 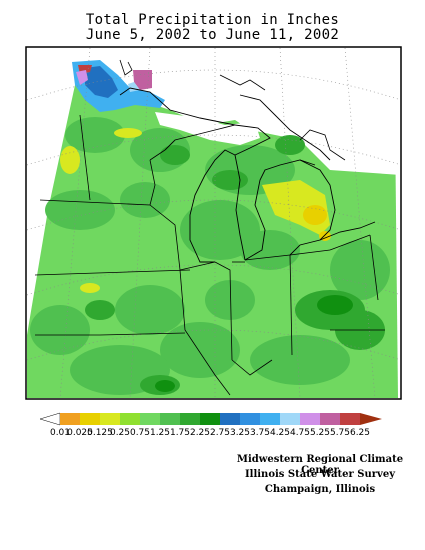 What do you see at coordinates (180, 433) in the screenshot?
I see `legend-tick-label: 1.75` at bounding box center [180, 433].